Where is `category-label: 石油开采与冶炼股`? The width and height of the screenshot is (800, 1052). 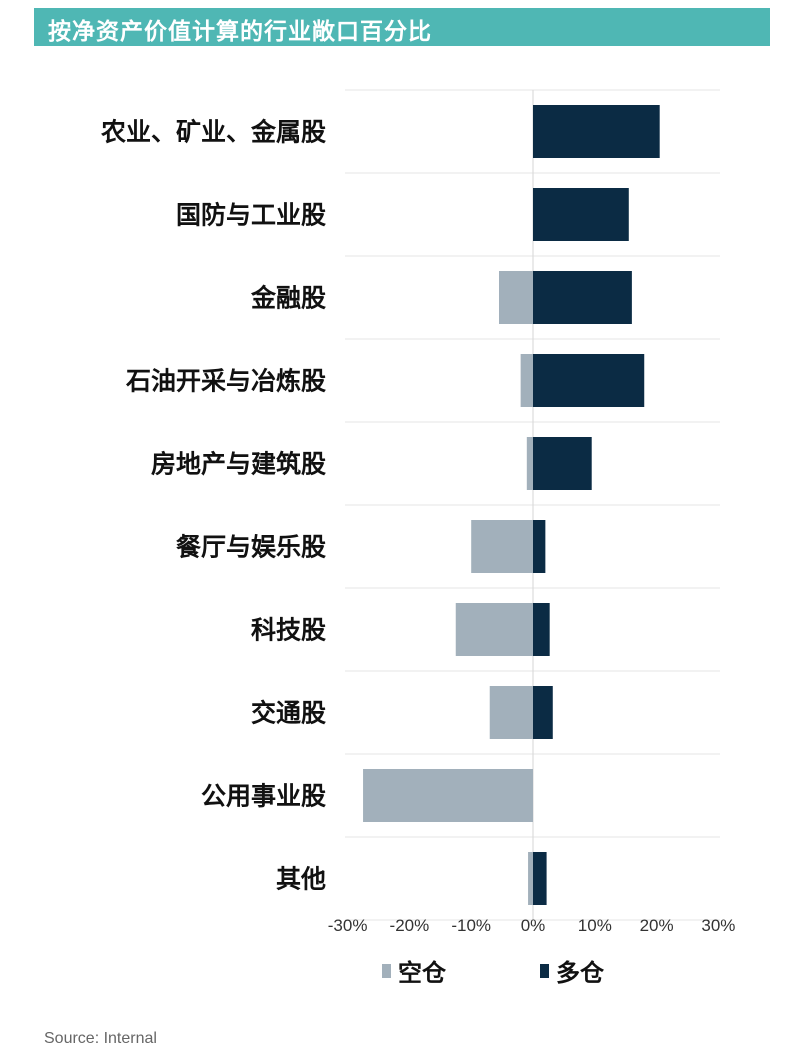 category-label: 石油开采与冶炼股 is located at coordinates (225, 381).